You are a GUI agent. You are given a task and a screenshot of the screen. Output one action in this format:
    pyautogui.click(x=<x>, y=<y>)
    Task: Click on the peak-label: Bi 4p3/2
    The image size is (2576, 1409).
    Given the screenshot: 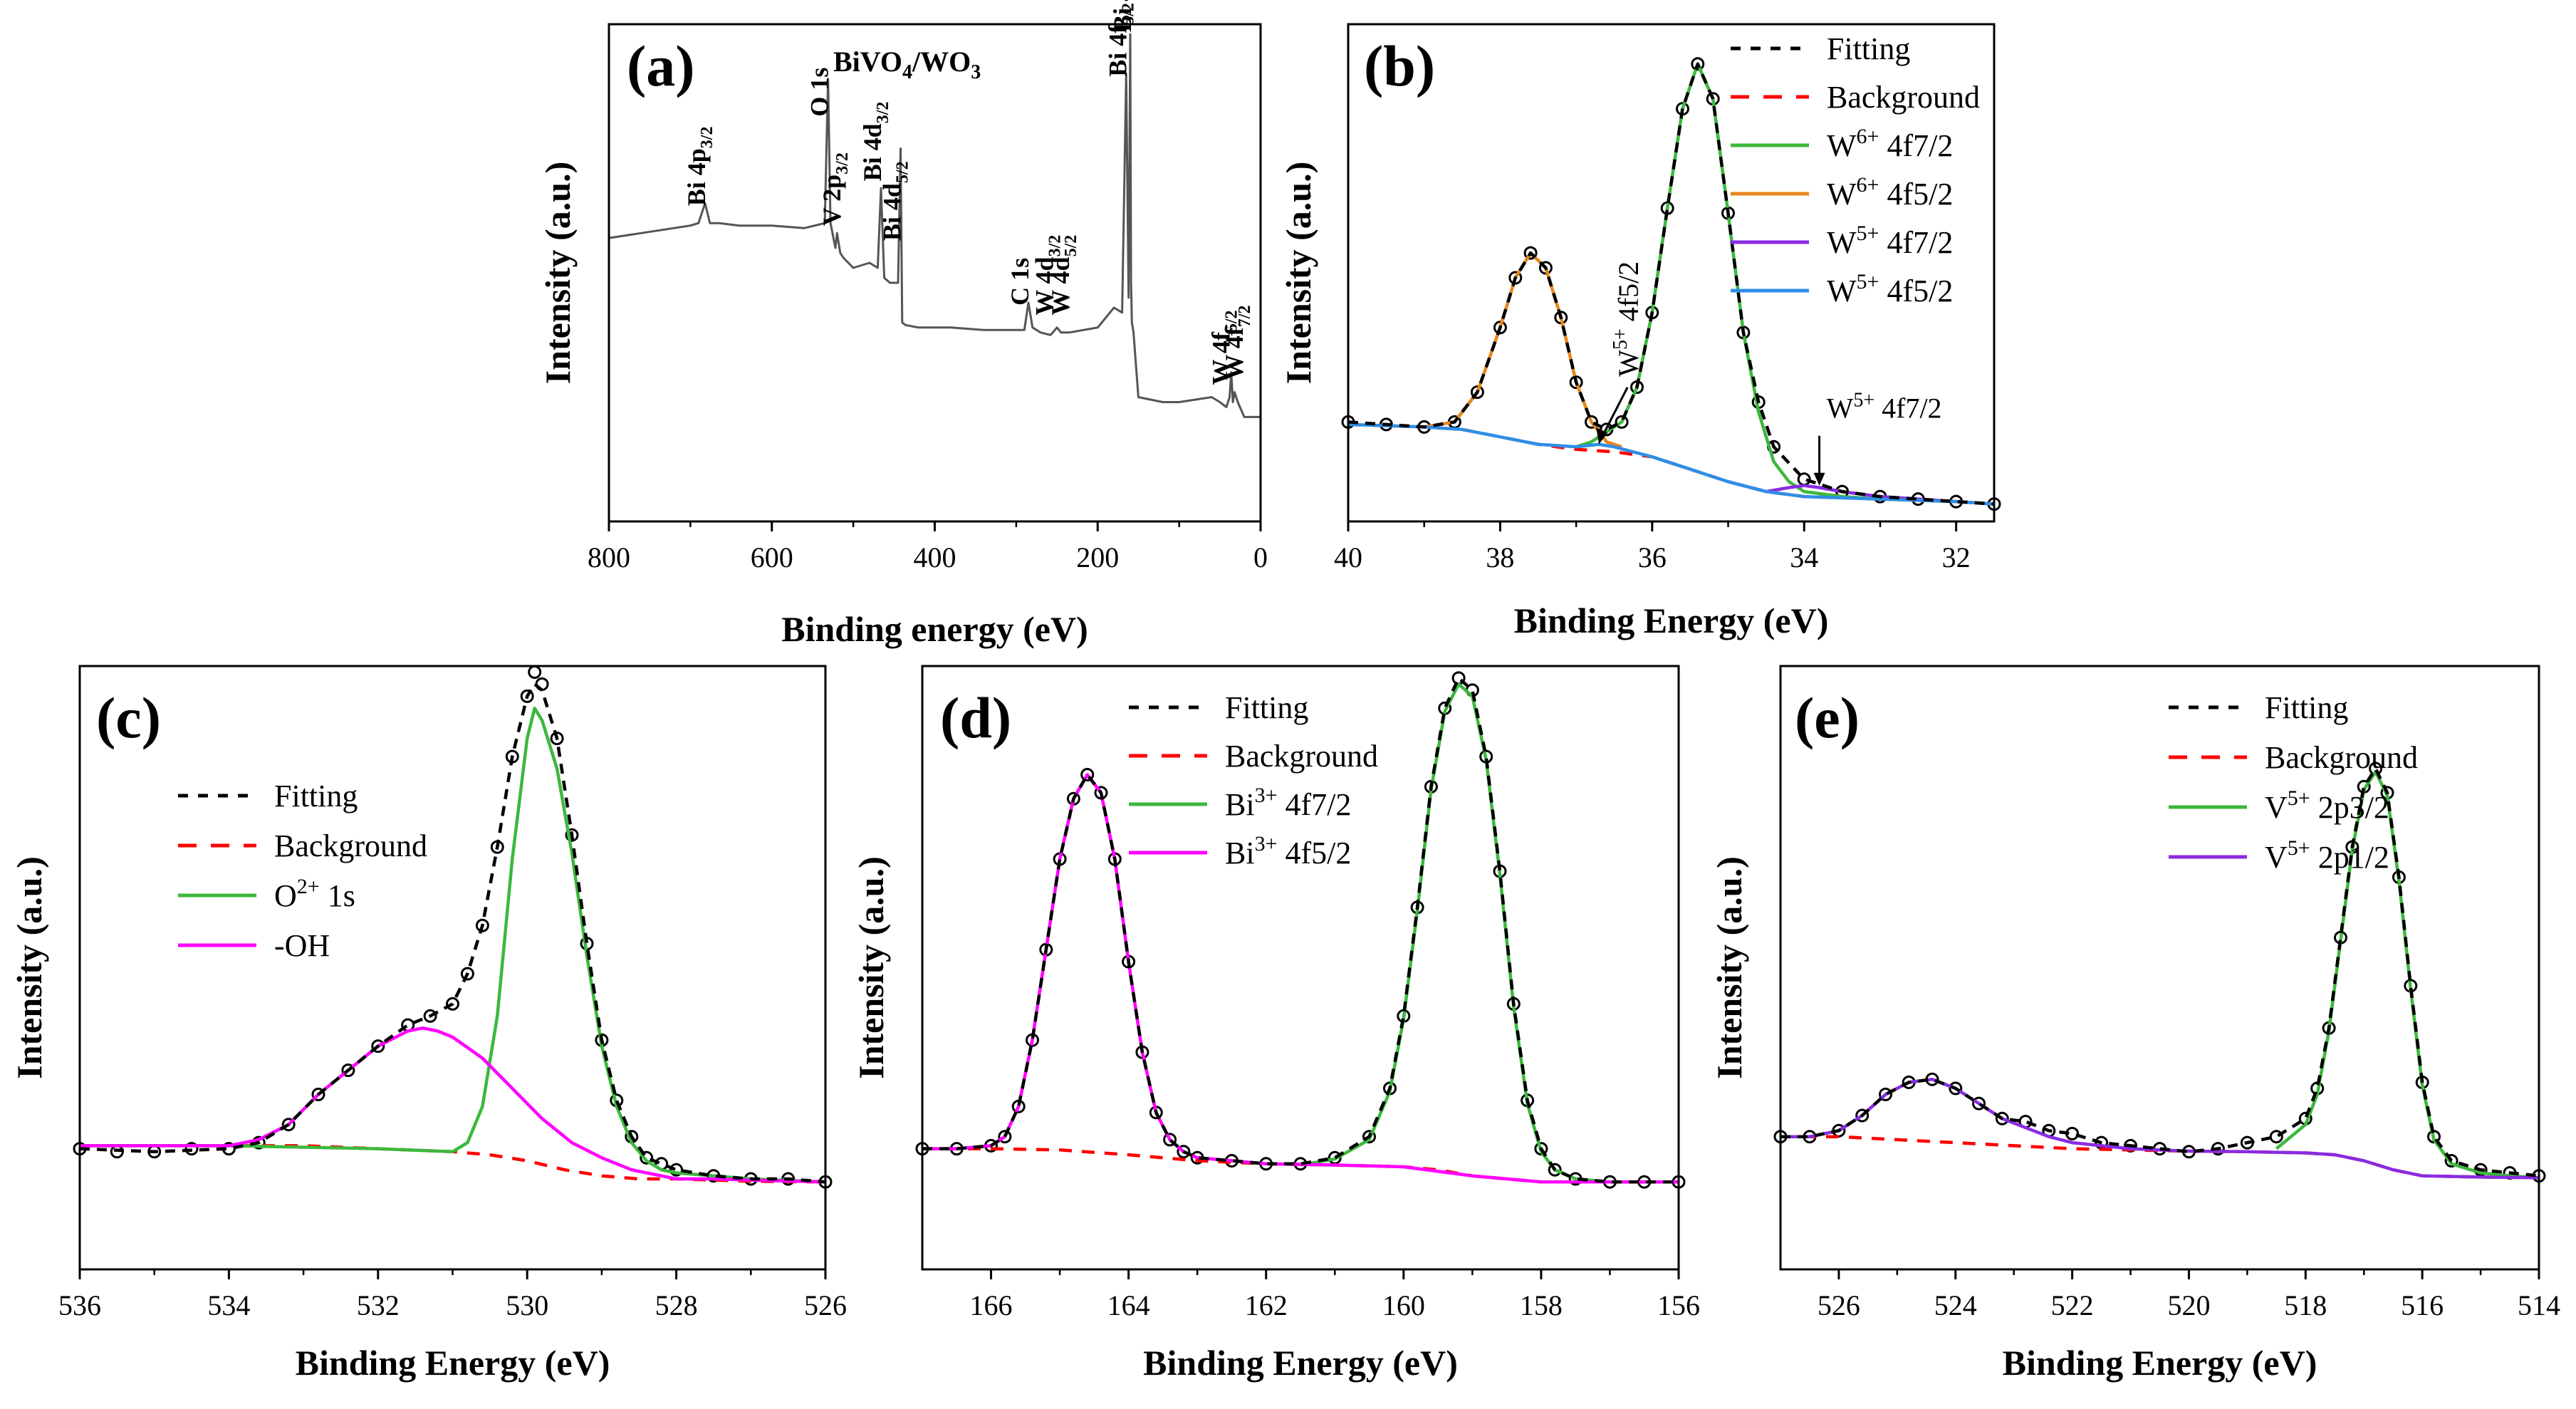 What is the action you would take?
    pyautogui.click(x=699, y=167)
    